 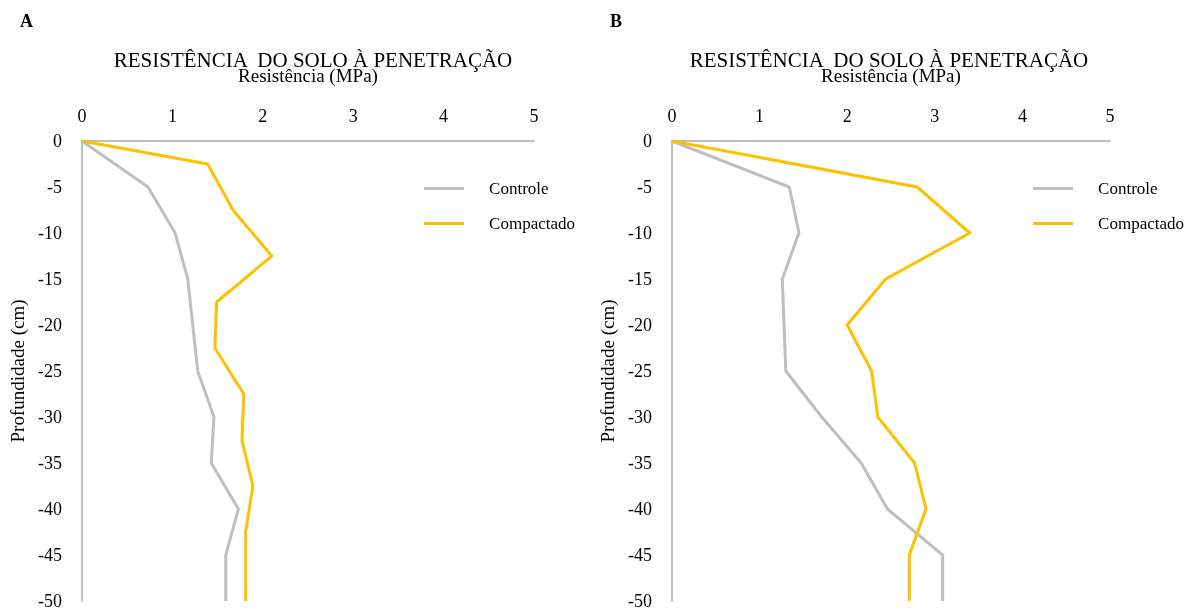 What do you see at coordinates (26, 21) in the screenshot?
I see `text: A` at bounding box center [26, 21].